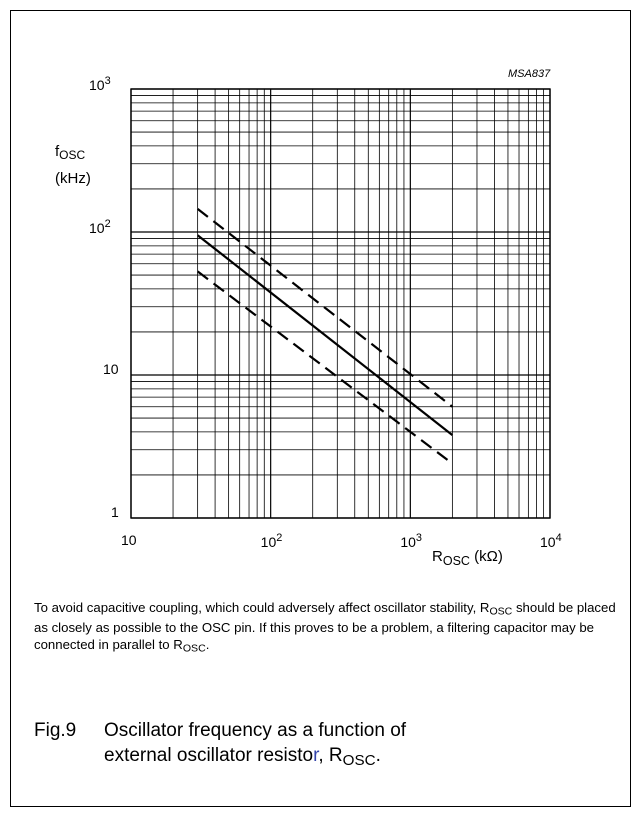 The image size is (640, 815). What do you see at coordinates (551, 541) in the screenshot?
I see `x-tick-label: 10⁴` at bounding box center [551, 541].